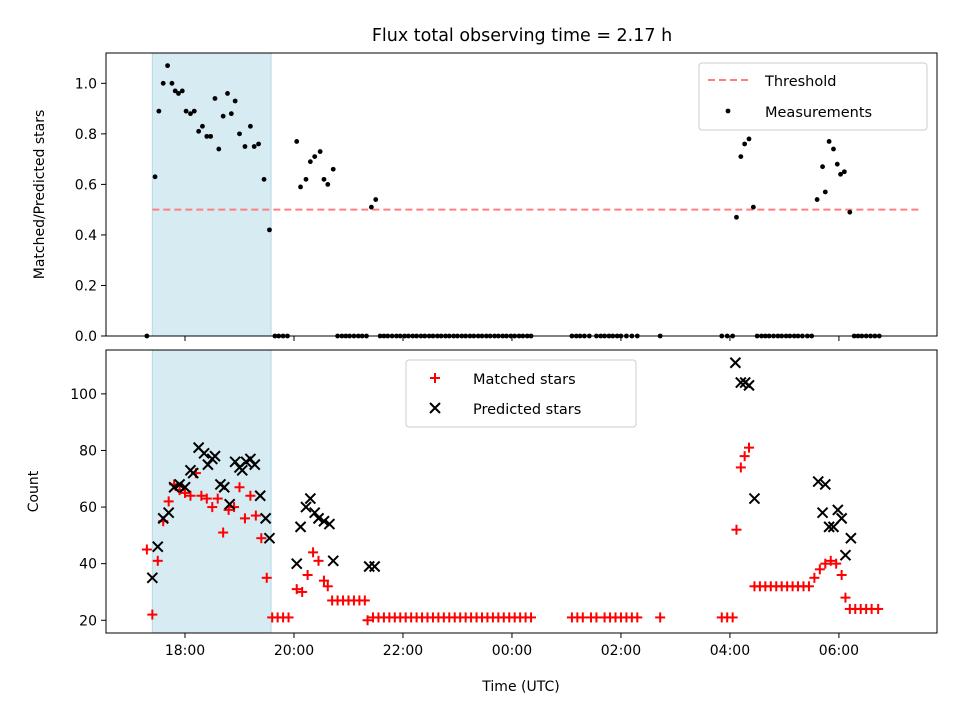 Image resolution: width=960 pixels, height=720 pixels. I want to click on top-y-tick-label: 1.0, so click(86, 84).